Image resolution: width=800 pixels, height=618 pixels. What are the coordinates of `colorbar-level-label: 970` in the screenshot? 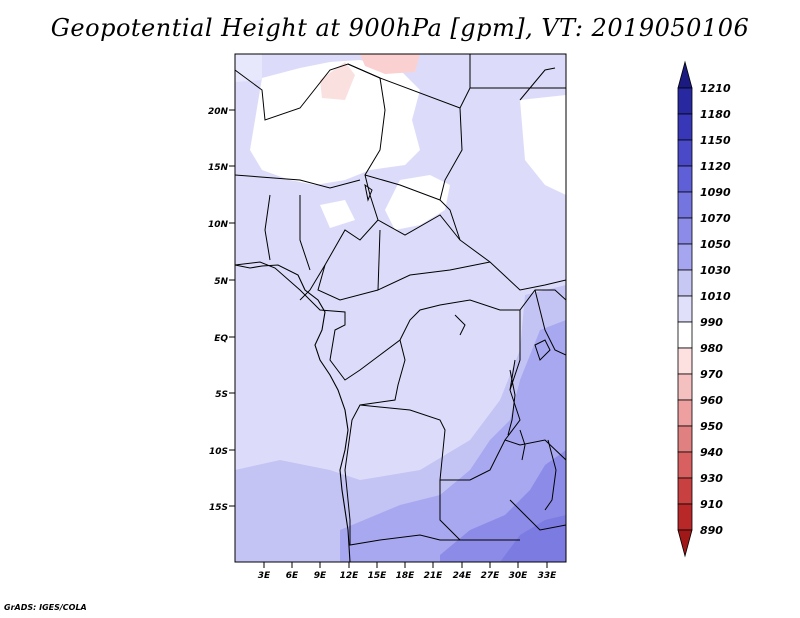 It's located at (711, 374).